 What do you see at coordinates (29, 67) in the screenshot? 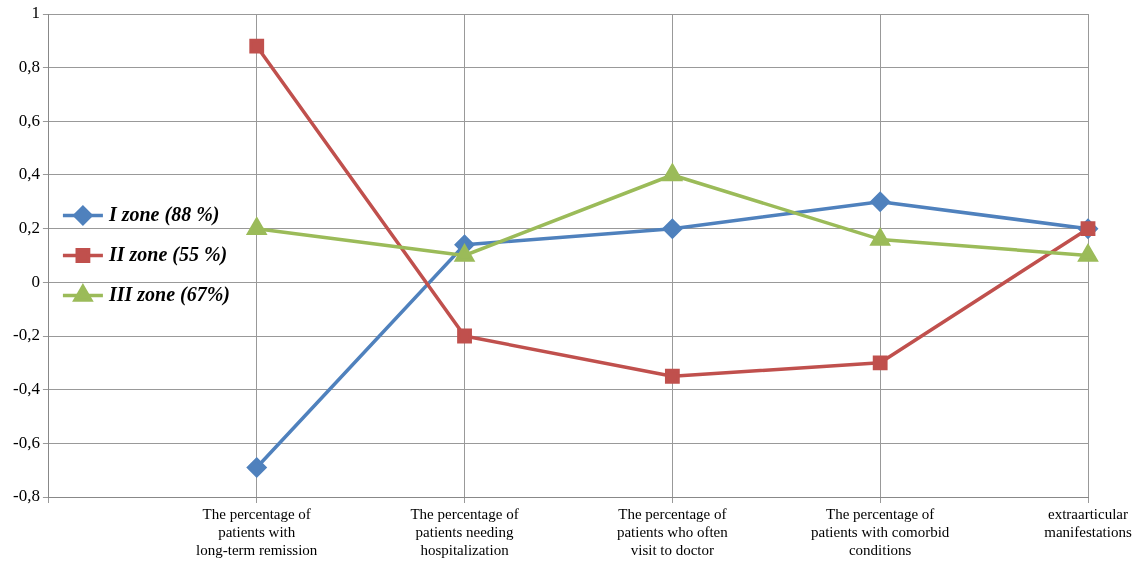
I see `y-tick-label: 0,8` at bounding box center [29, 67].